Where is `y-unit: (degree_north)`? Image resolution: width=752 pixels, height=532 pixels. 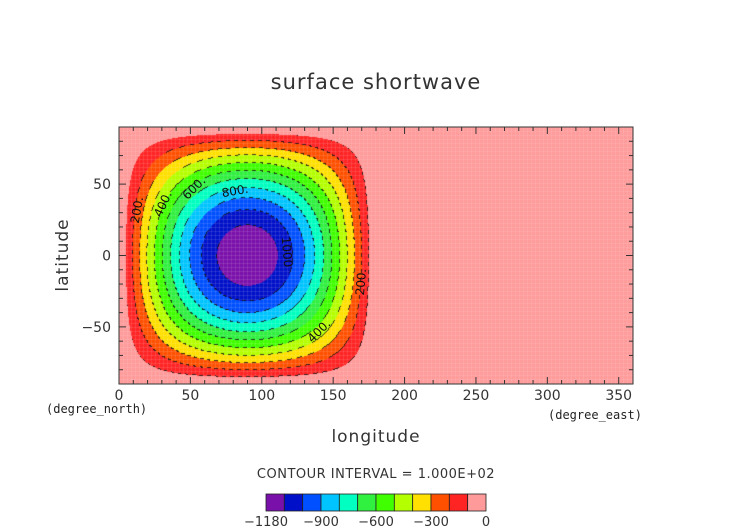
y-unit: (degree_north) is located at coordinates (97, 409).